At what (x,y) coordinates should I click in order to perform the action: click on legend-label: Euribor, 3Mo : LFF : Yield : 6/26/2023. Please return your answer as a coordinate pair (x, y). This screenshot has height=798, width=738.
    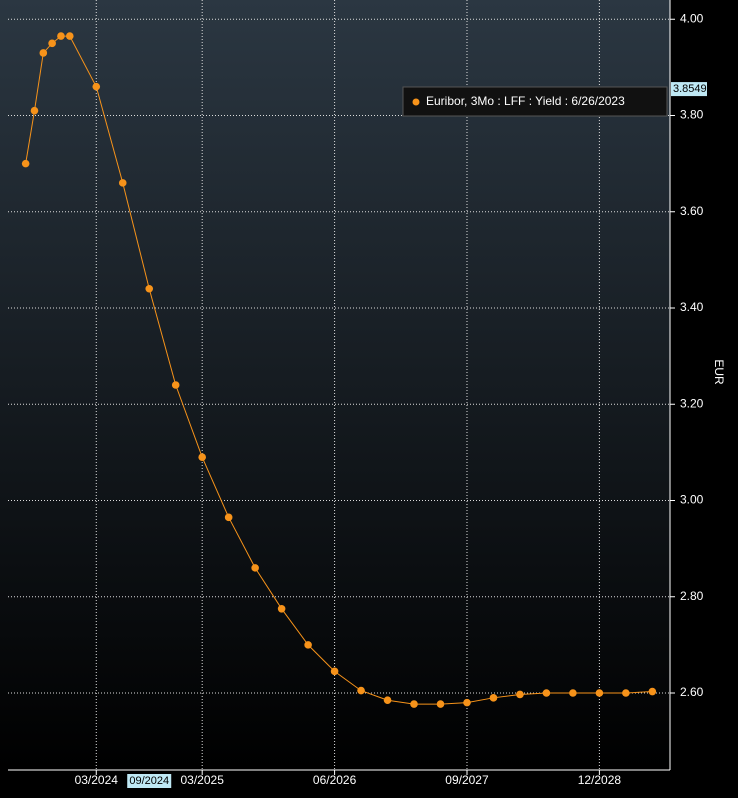
    Looking at the image, I should click on (525, 101).